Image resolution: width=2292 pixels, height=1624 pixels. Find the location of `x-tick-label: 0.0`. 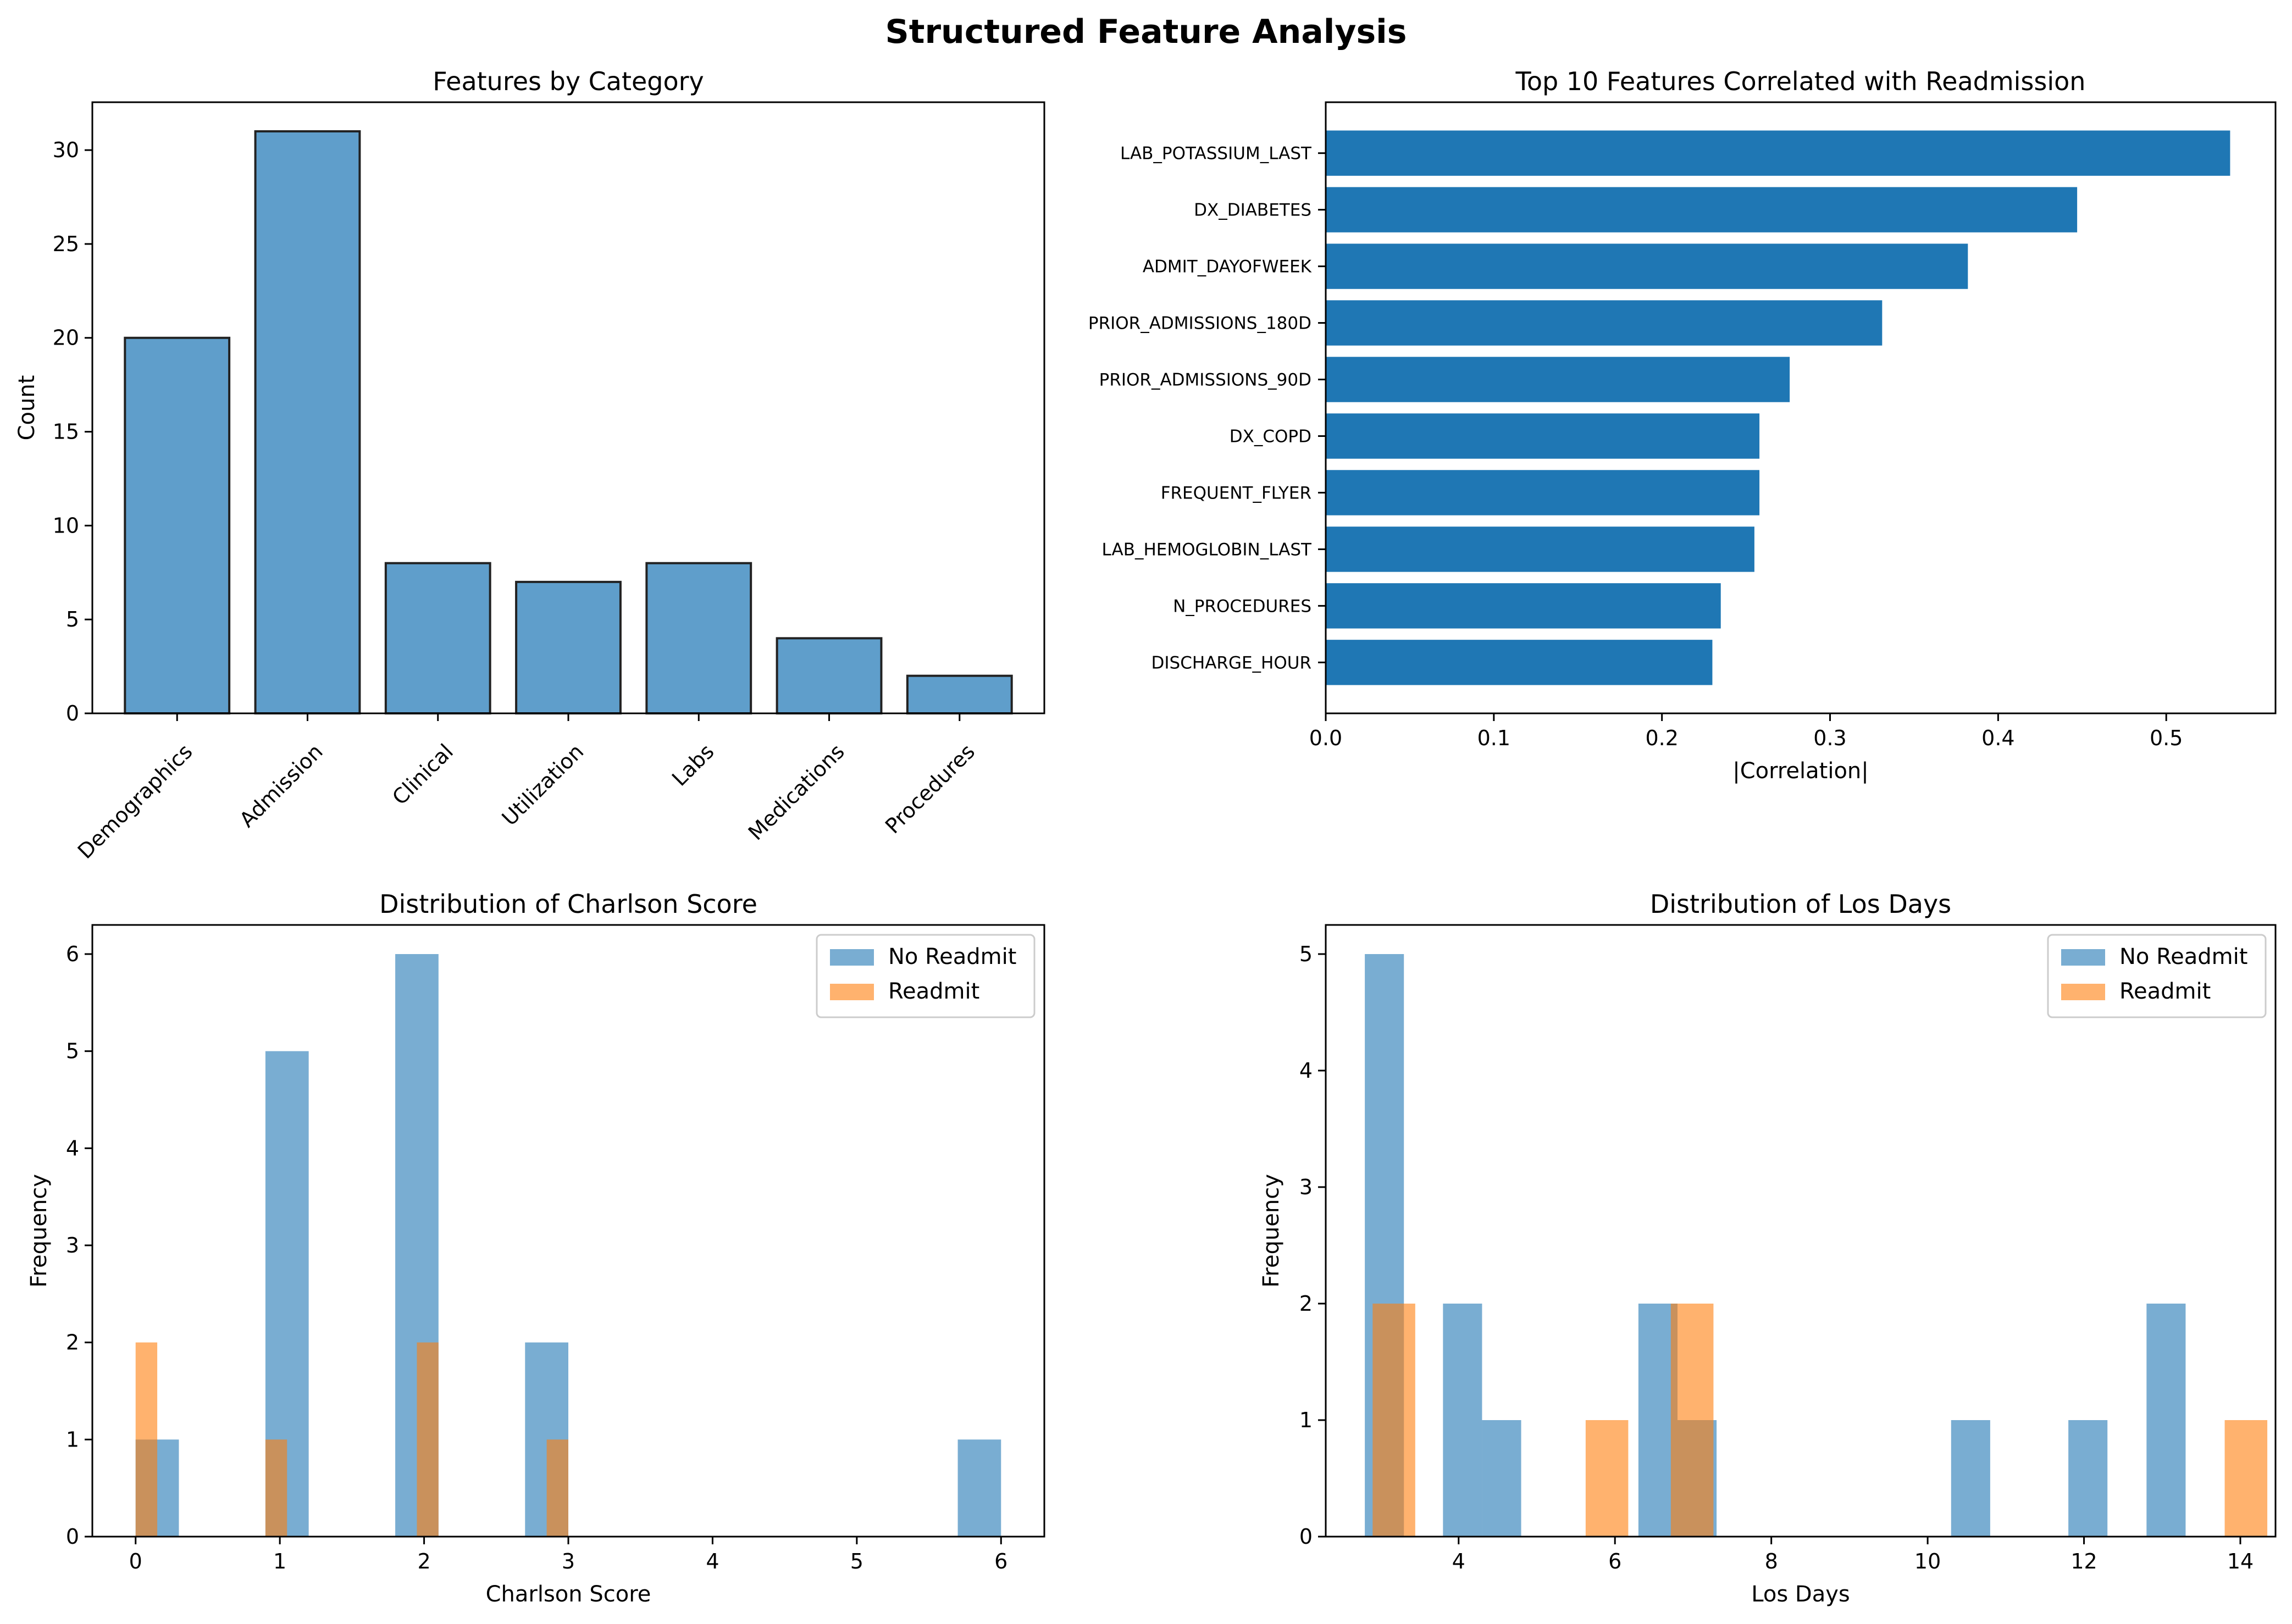

x-tick-label: 0.0 is located at coordinates (1325, 738).